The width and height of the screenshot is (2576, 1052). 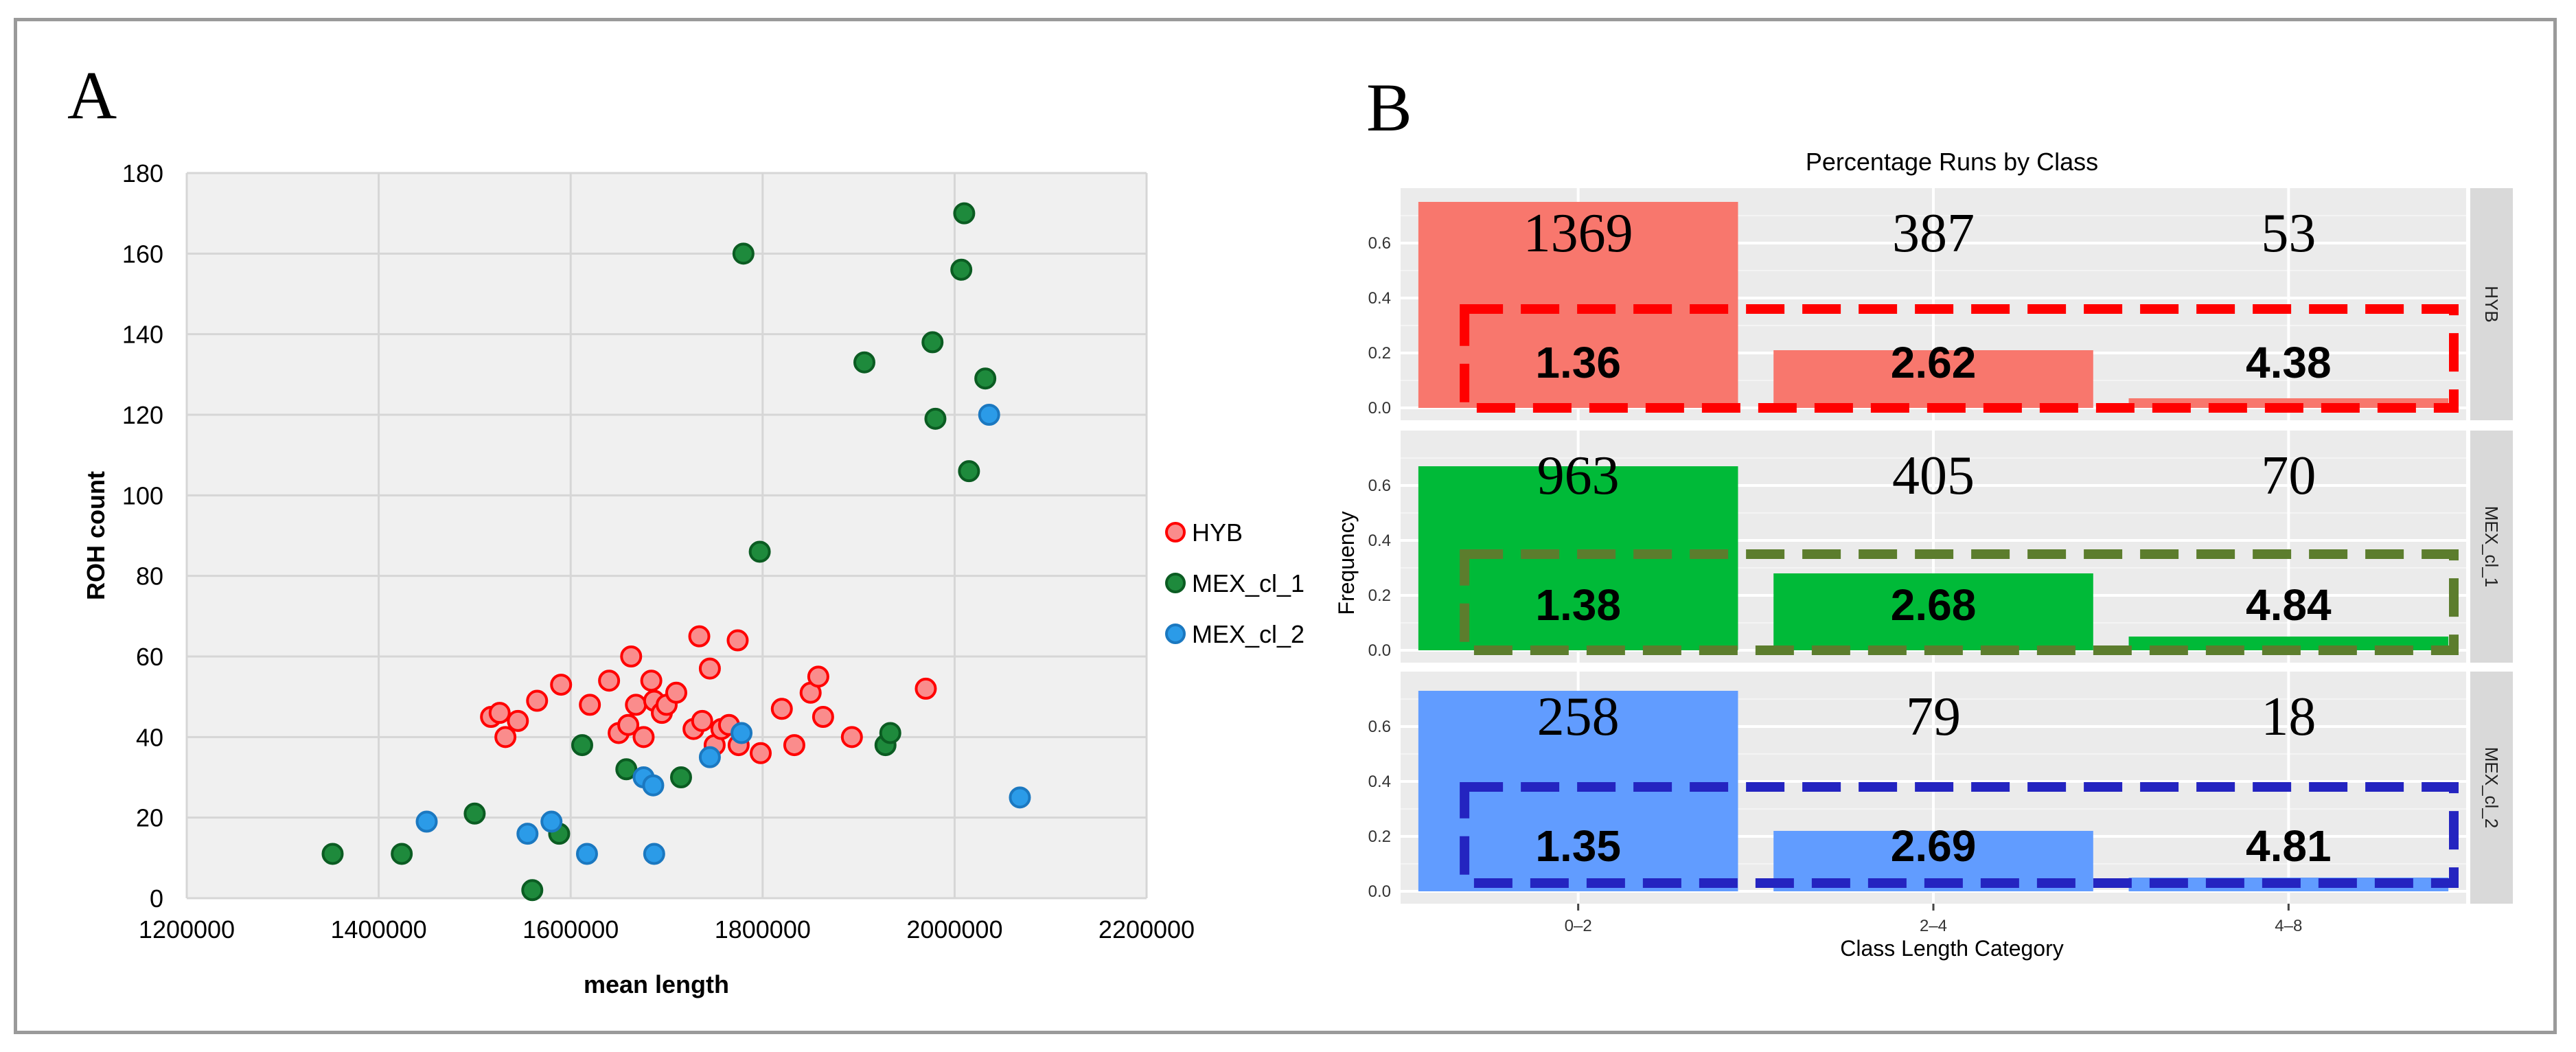 I want to click on mean-length-label: 4.81, so click(x=2289, y=846).